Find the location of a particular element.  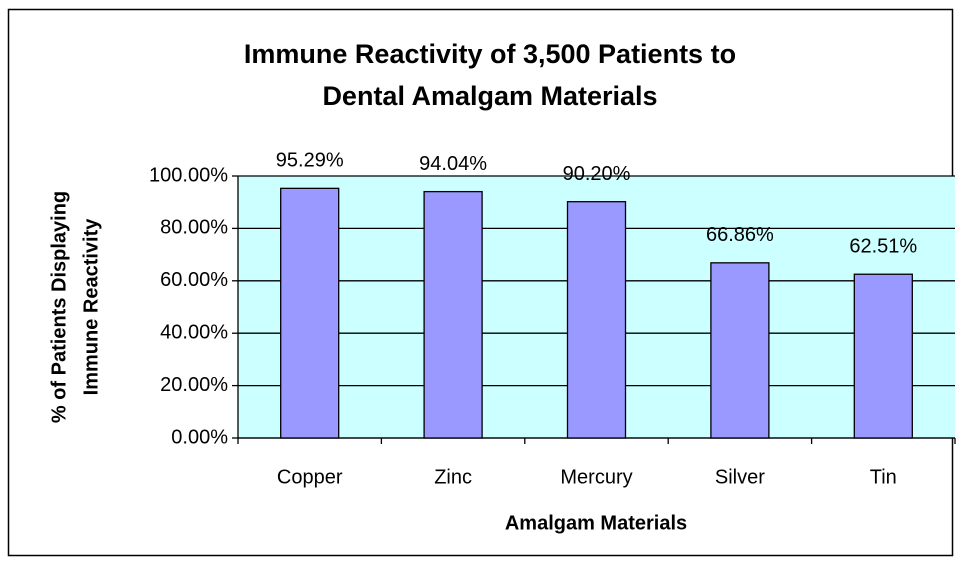

data-label: 90.20% is located at coordinates (597, 174).